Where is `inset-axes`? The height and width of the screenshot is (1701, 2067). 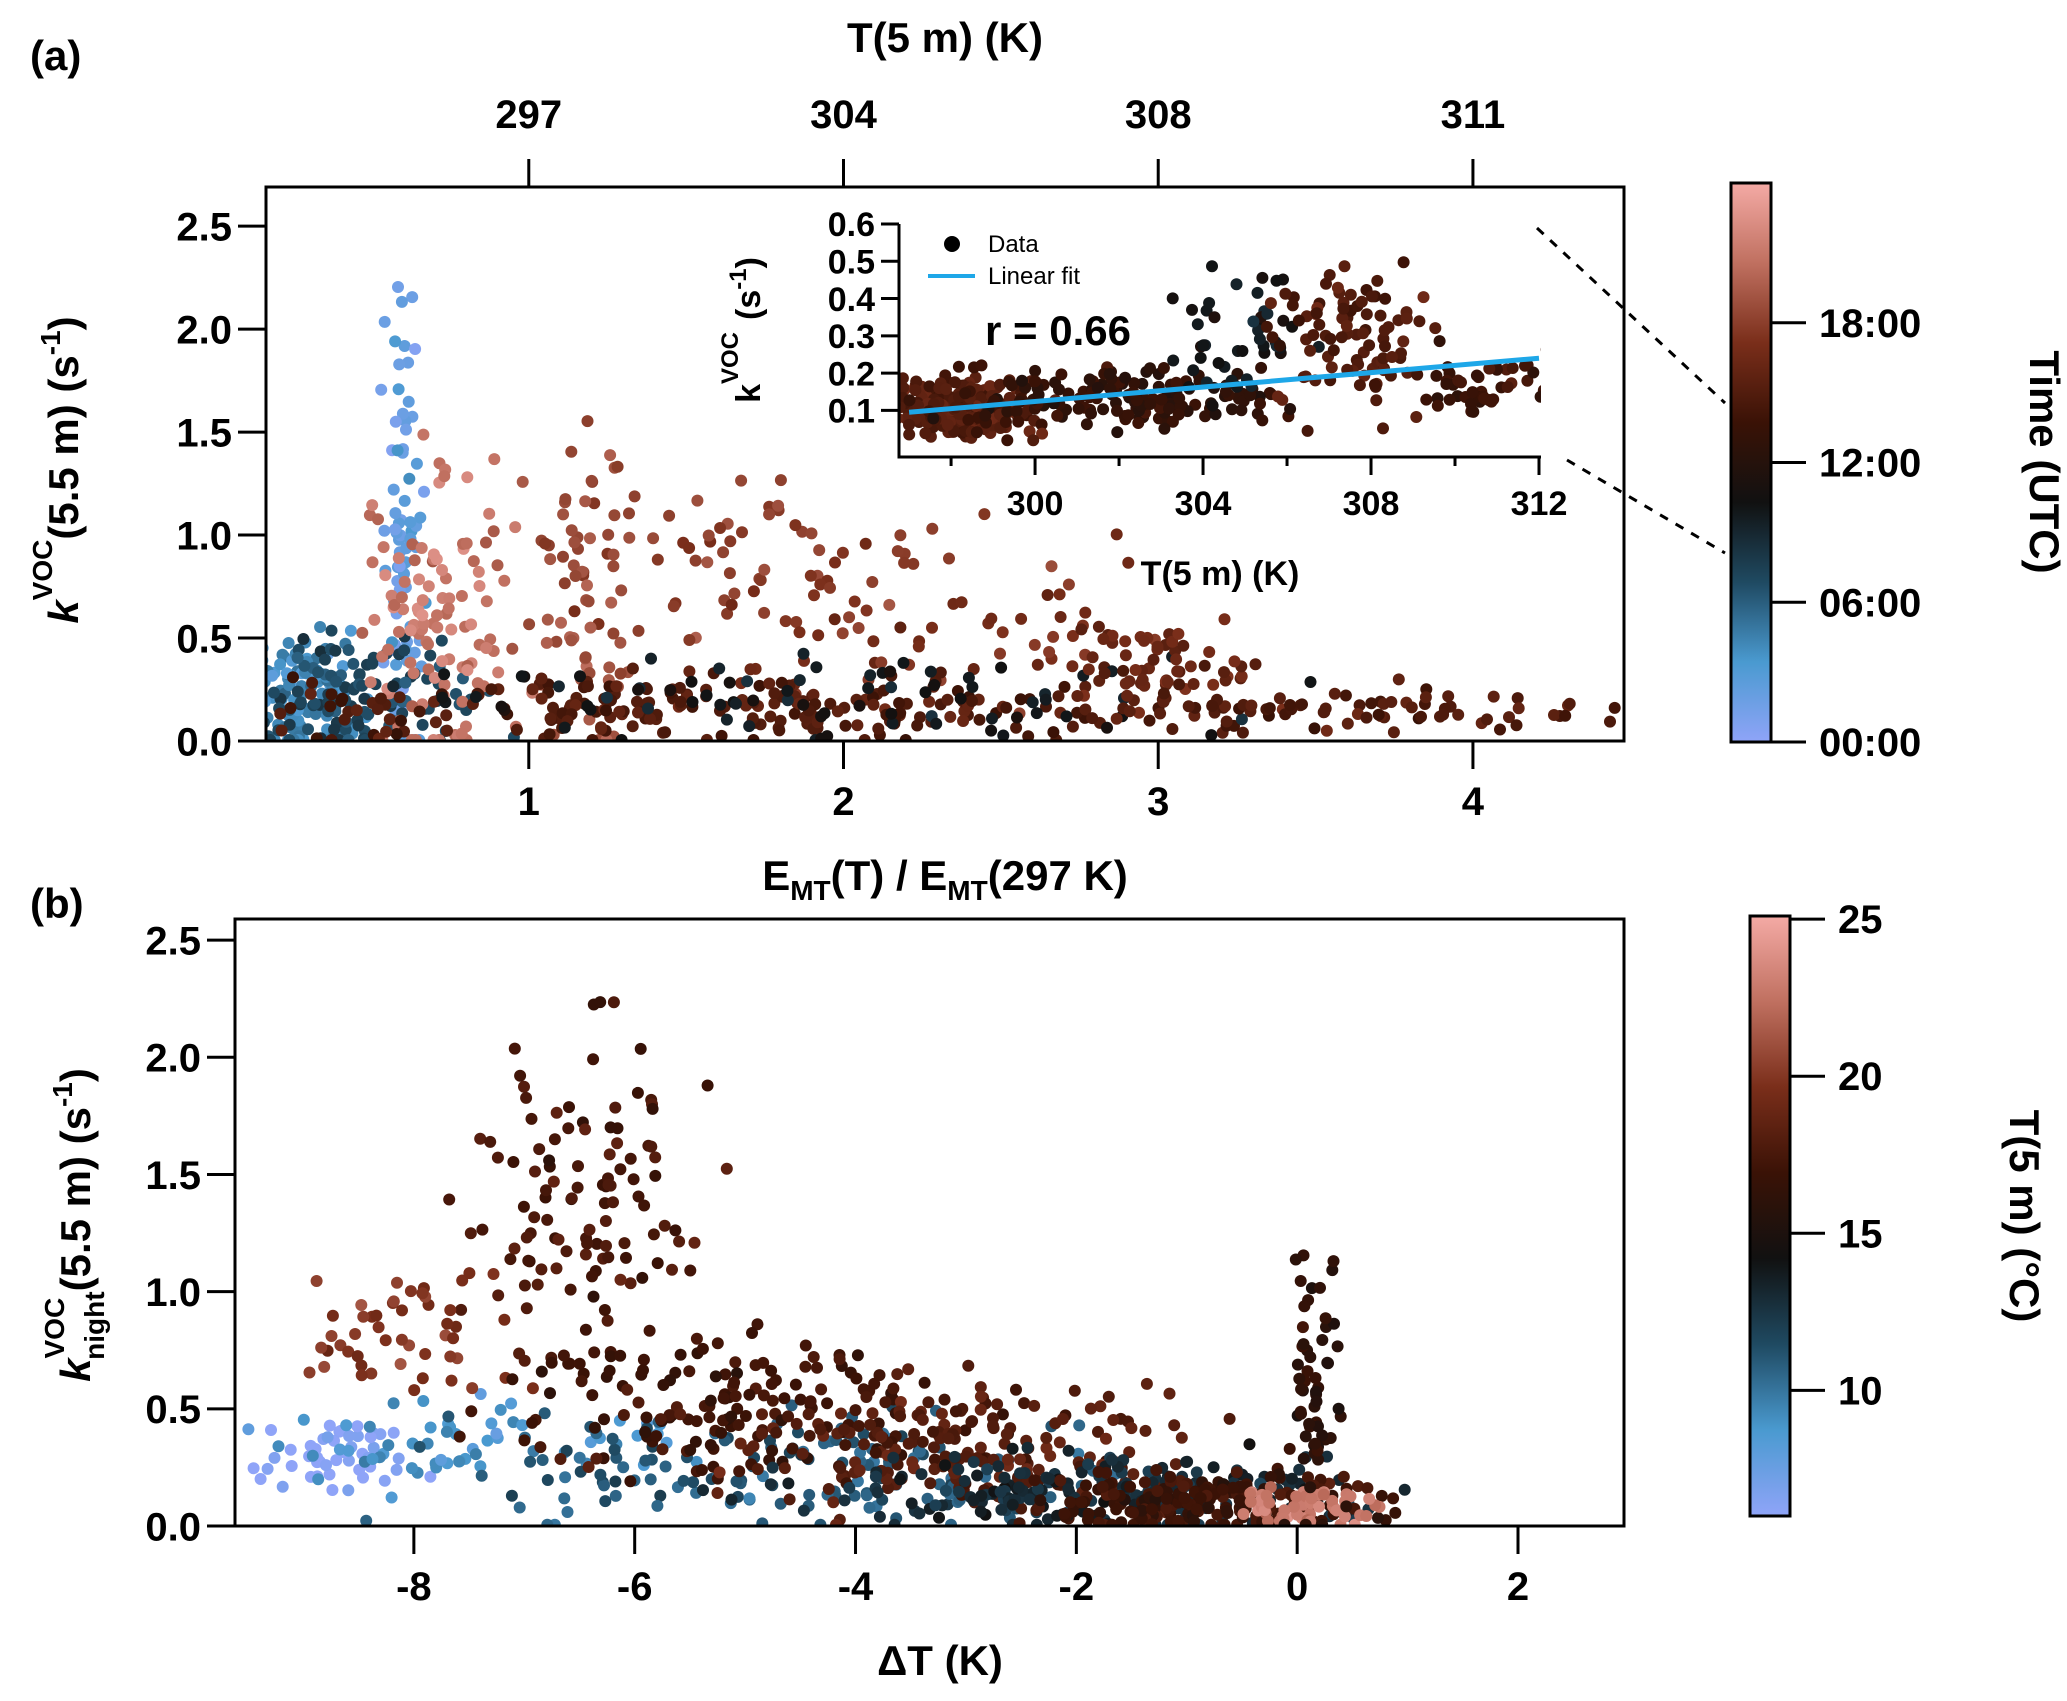
inset-axes is located at coordinates (1219, 341).